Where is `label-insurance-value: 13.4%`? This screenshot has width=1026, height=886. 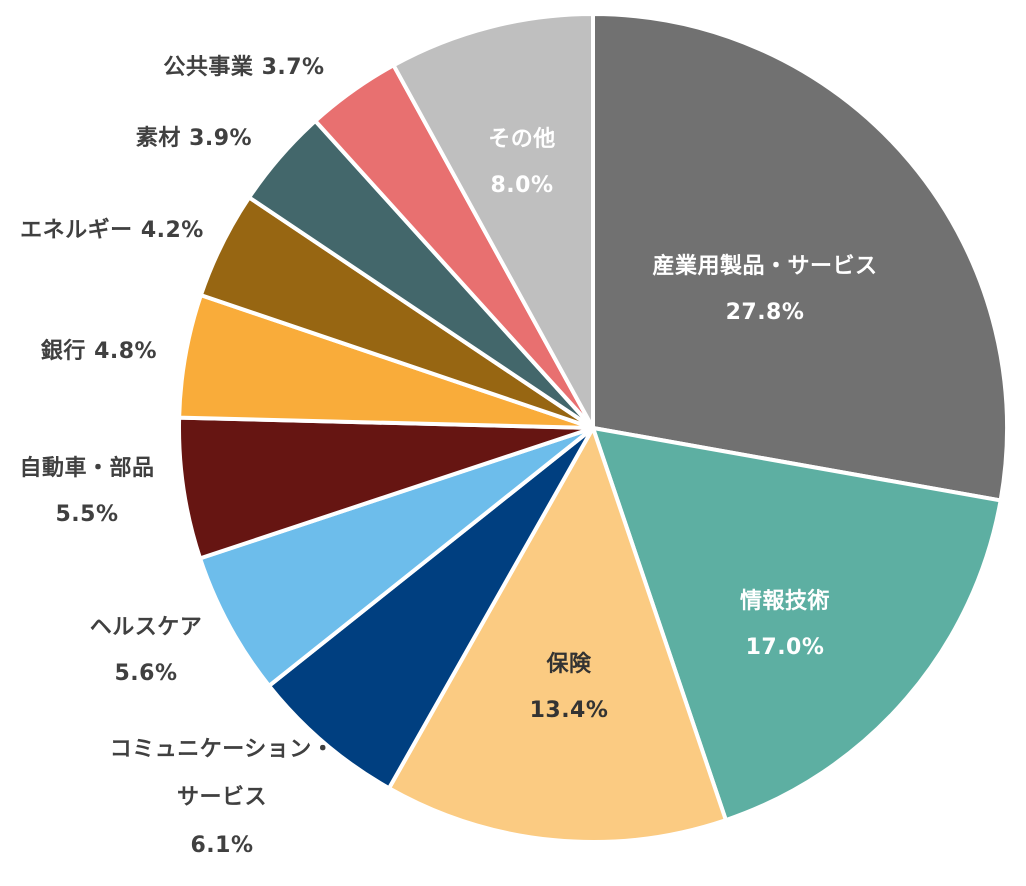
label-insurance-value: 13.4% is located at coordinates (569, 710).